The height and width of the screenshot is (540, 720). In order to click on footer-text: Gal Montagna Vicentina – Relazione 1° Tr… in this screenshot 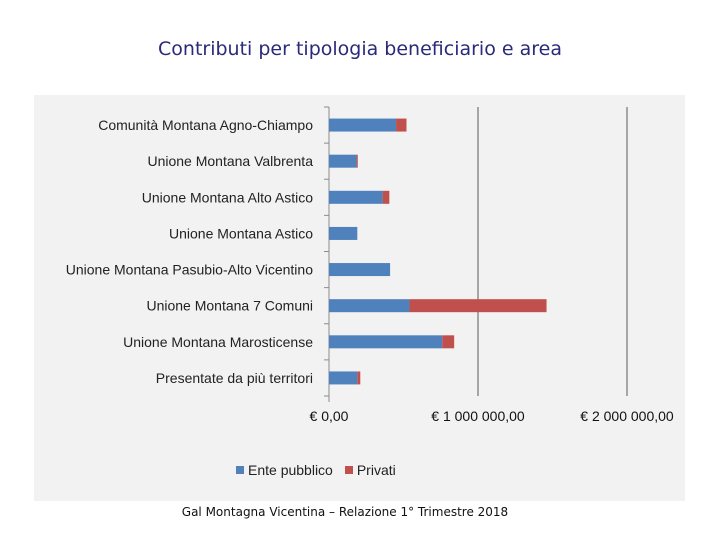, I will do `click(345, 512)`.